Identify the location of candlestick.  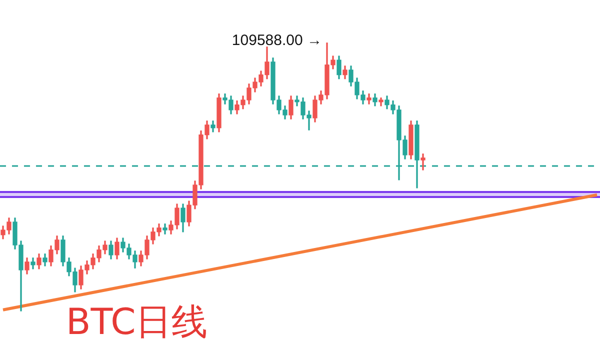
(423, 162).